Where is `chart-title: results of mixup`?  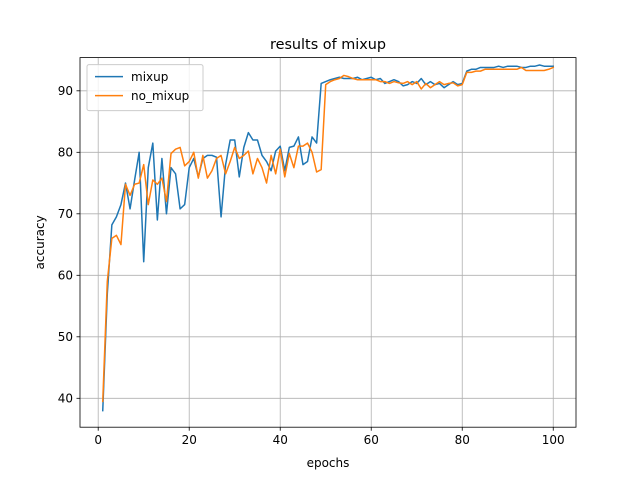
chart-title: results of mixup is located at coordinates (328, 45).